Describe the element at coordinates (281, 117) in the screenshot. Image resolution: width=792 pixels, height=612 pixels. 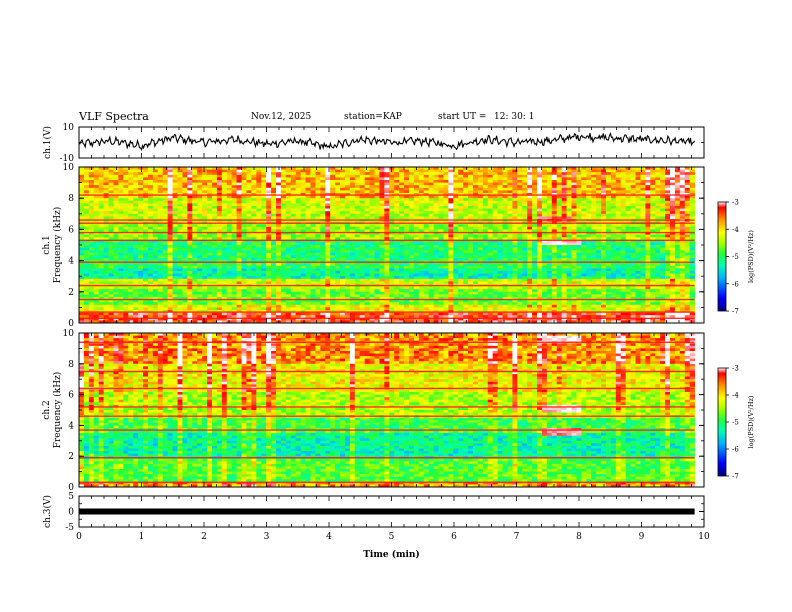
I see `date-label: Nov.12, 2025` at that location.